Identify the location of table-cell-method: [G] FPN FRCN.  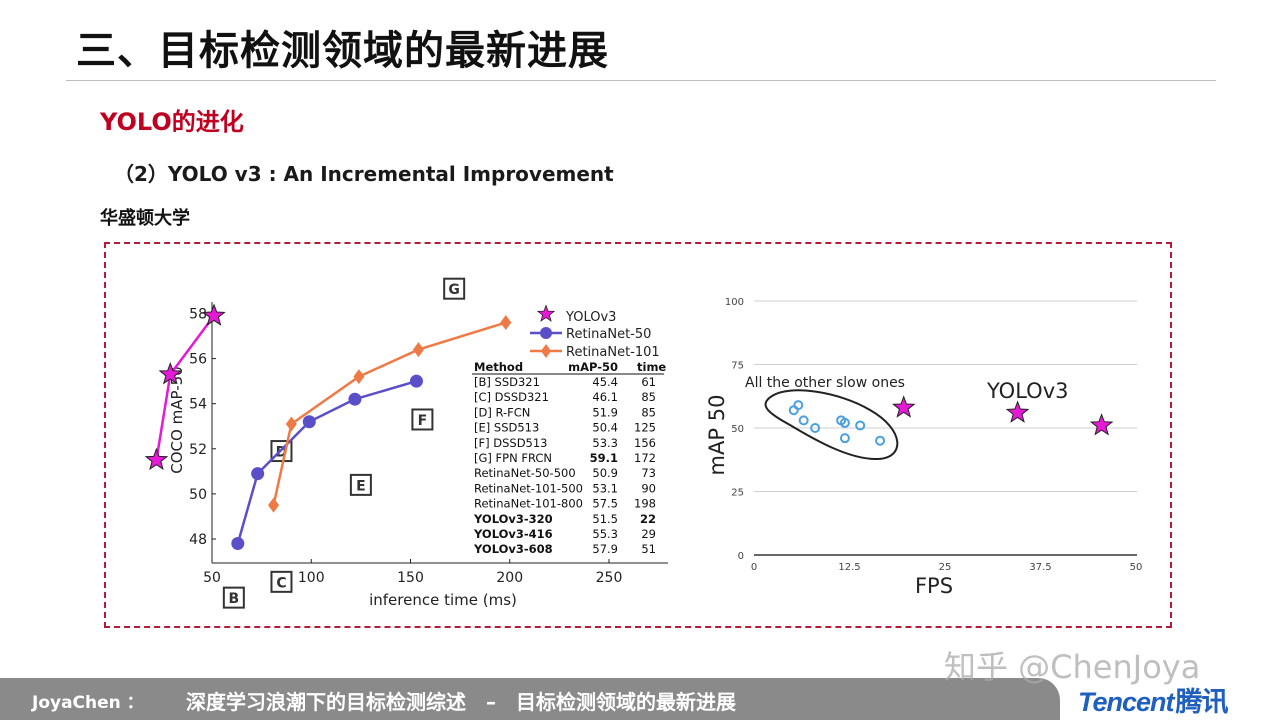
(513, 458).